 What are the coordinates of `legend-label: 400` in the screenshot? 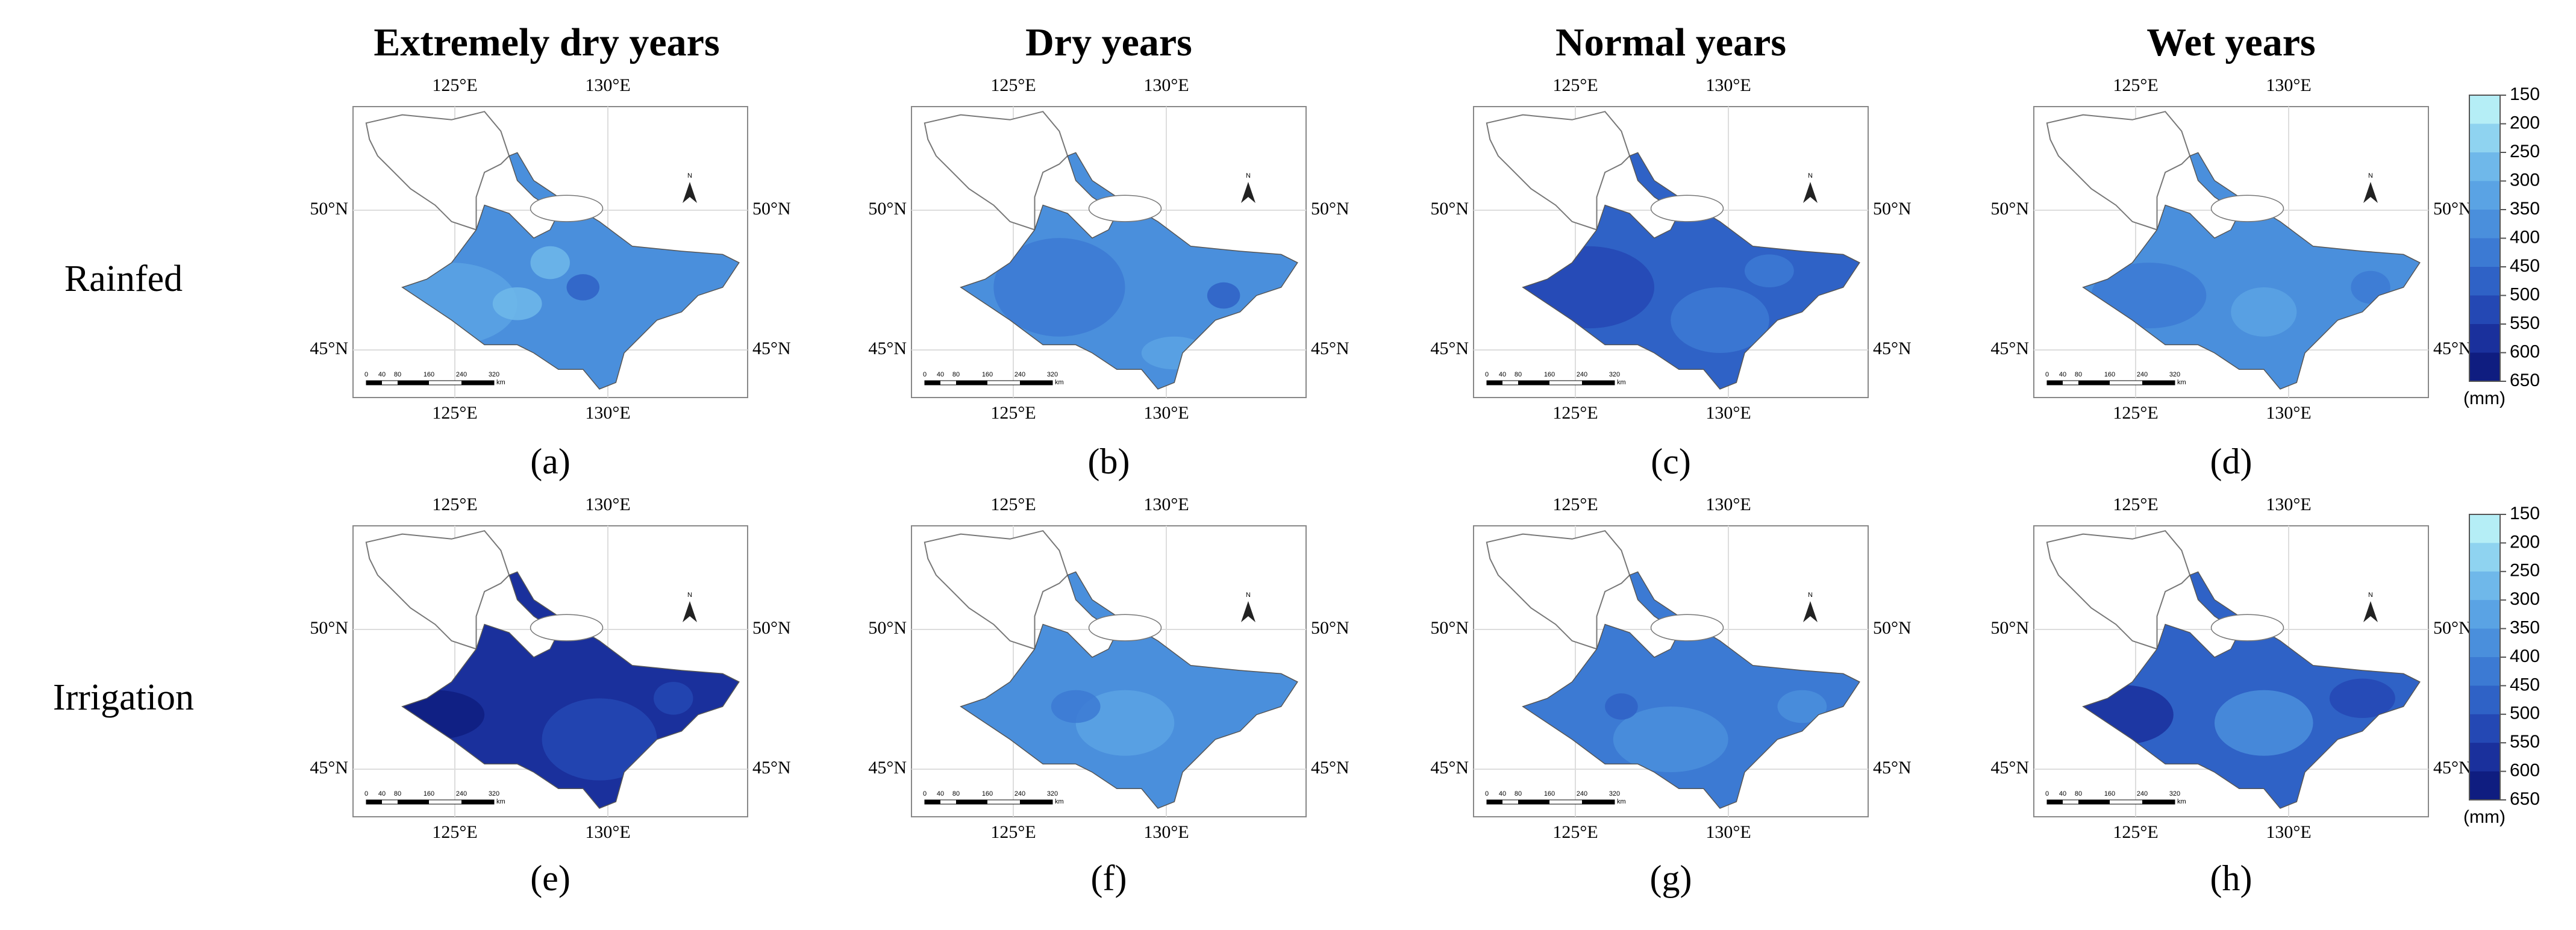 It's located at (2525, 656).